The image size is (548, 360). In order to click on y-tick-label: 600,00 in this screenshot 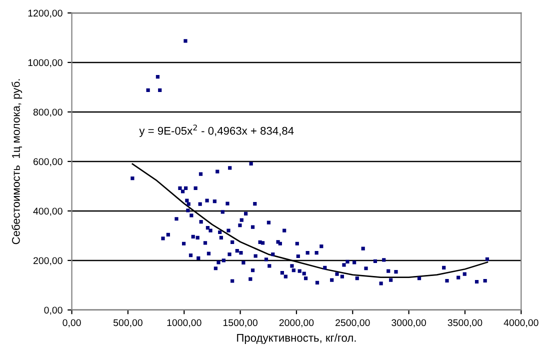, I will do `click(48, 162)`.